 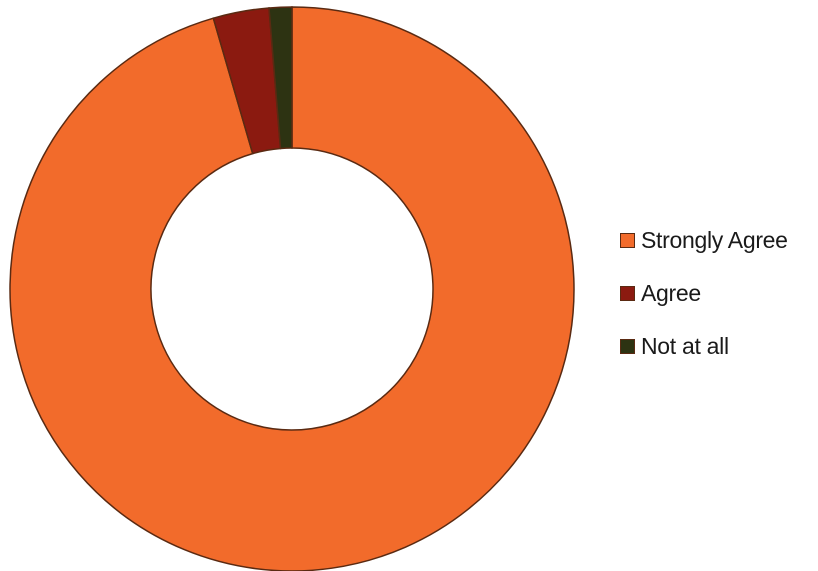 I want to click on chart-legend: Strongly Agree Agree Not at all, so click(x=718, y=305).